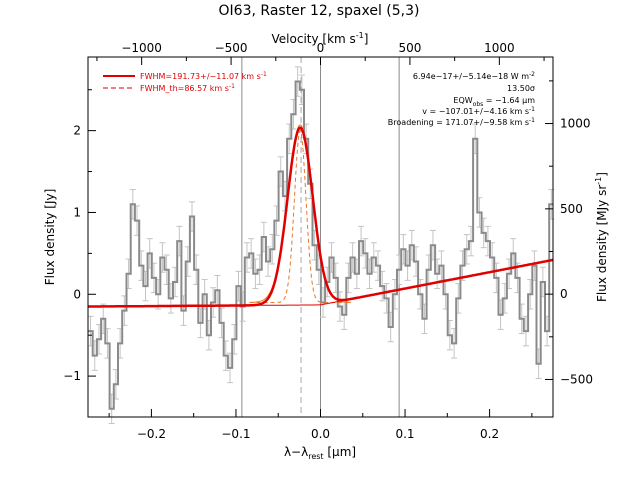 Image resolution: width=640 pixels, height=480 pixels. Describe the element at coordinates (571, 209) in the screenshot. I see `right-tick-label: 500` at that location.